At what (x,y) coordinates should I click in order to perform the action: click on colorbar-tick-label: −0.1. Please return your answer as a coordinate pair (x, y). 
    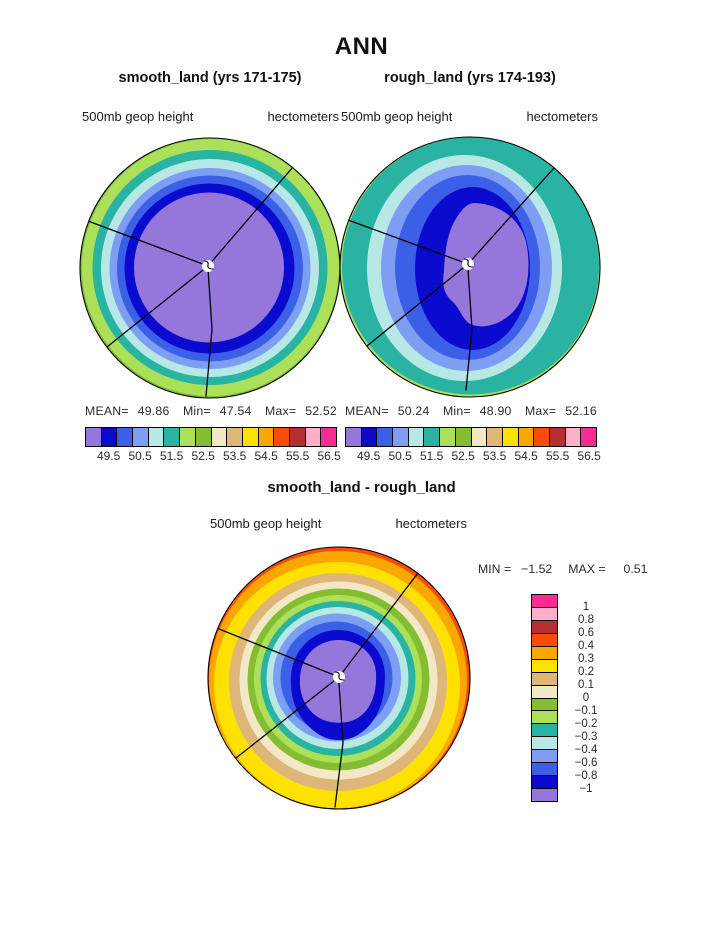
    Looking at the image, I should click on (586, 711).